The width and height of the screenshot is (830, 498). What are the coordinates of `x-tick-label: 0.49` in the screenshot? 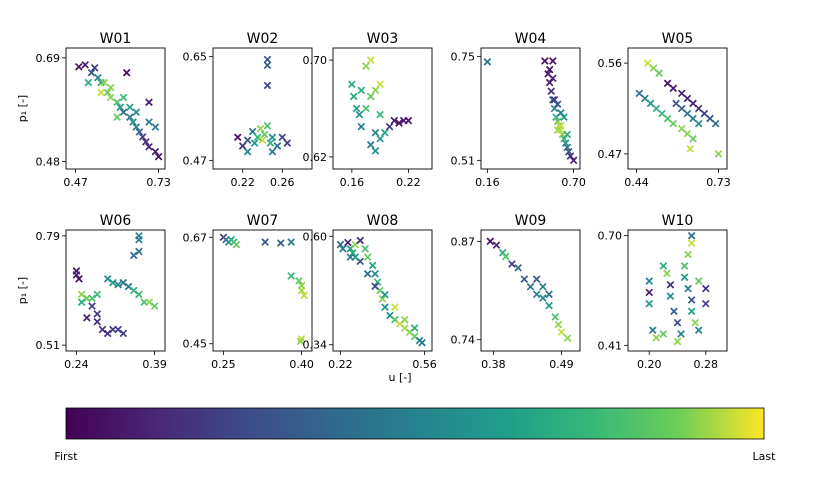 It's located at (561, 364).